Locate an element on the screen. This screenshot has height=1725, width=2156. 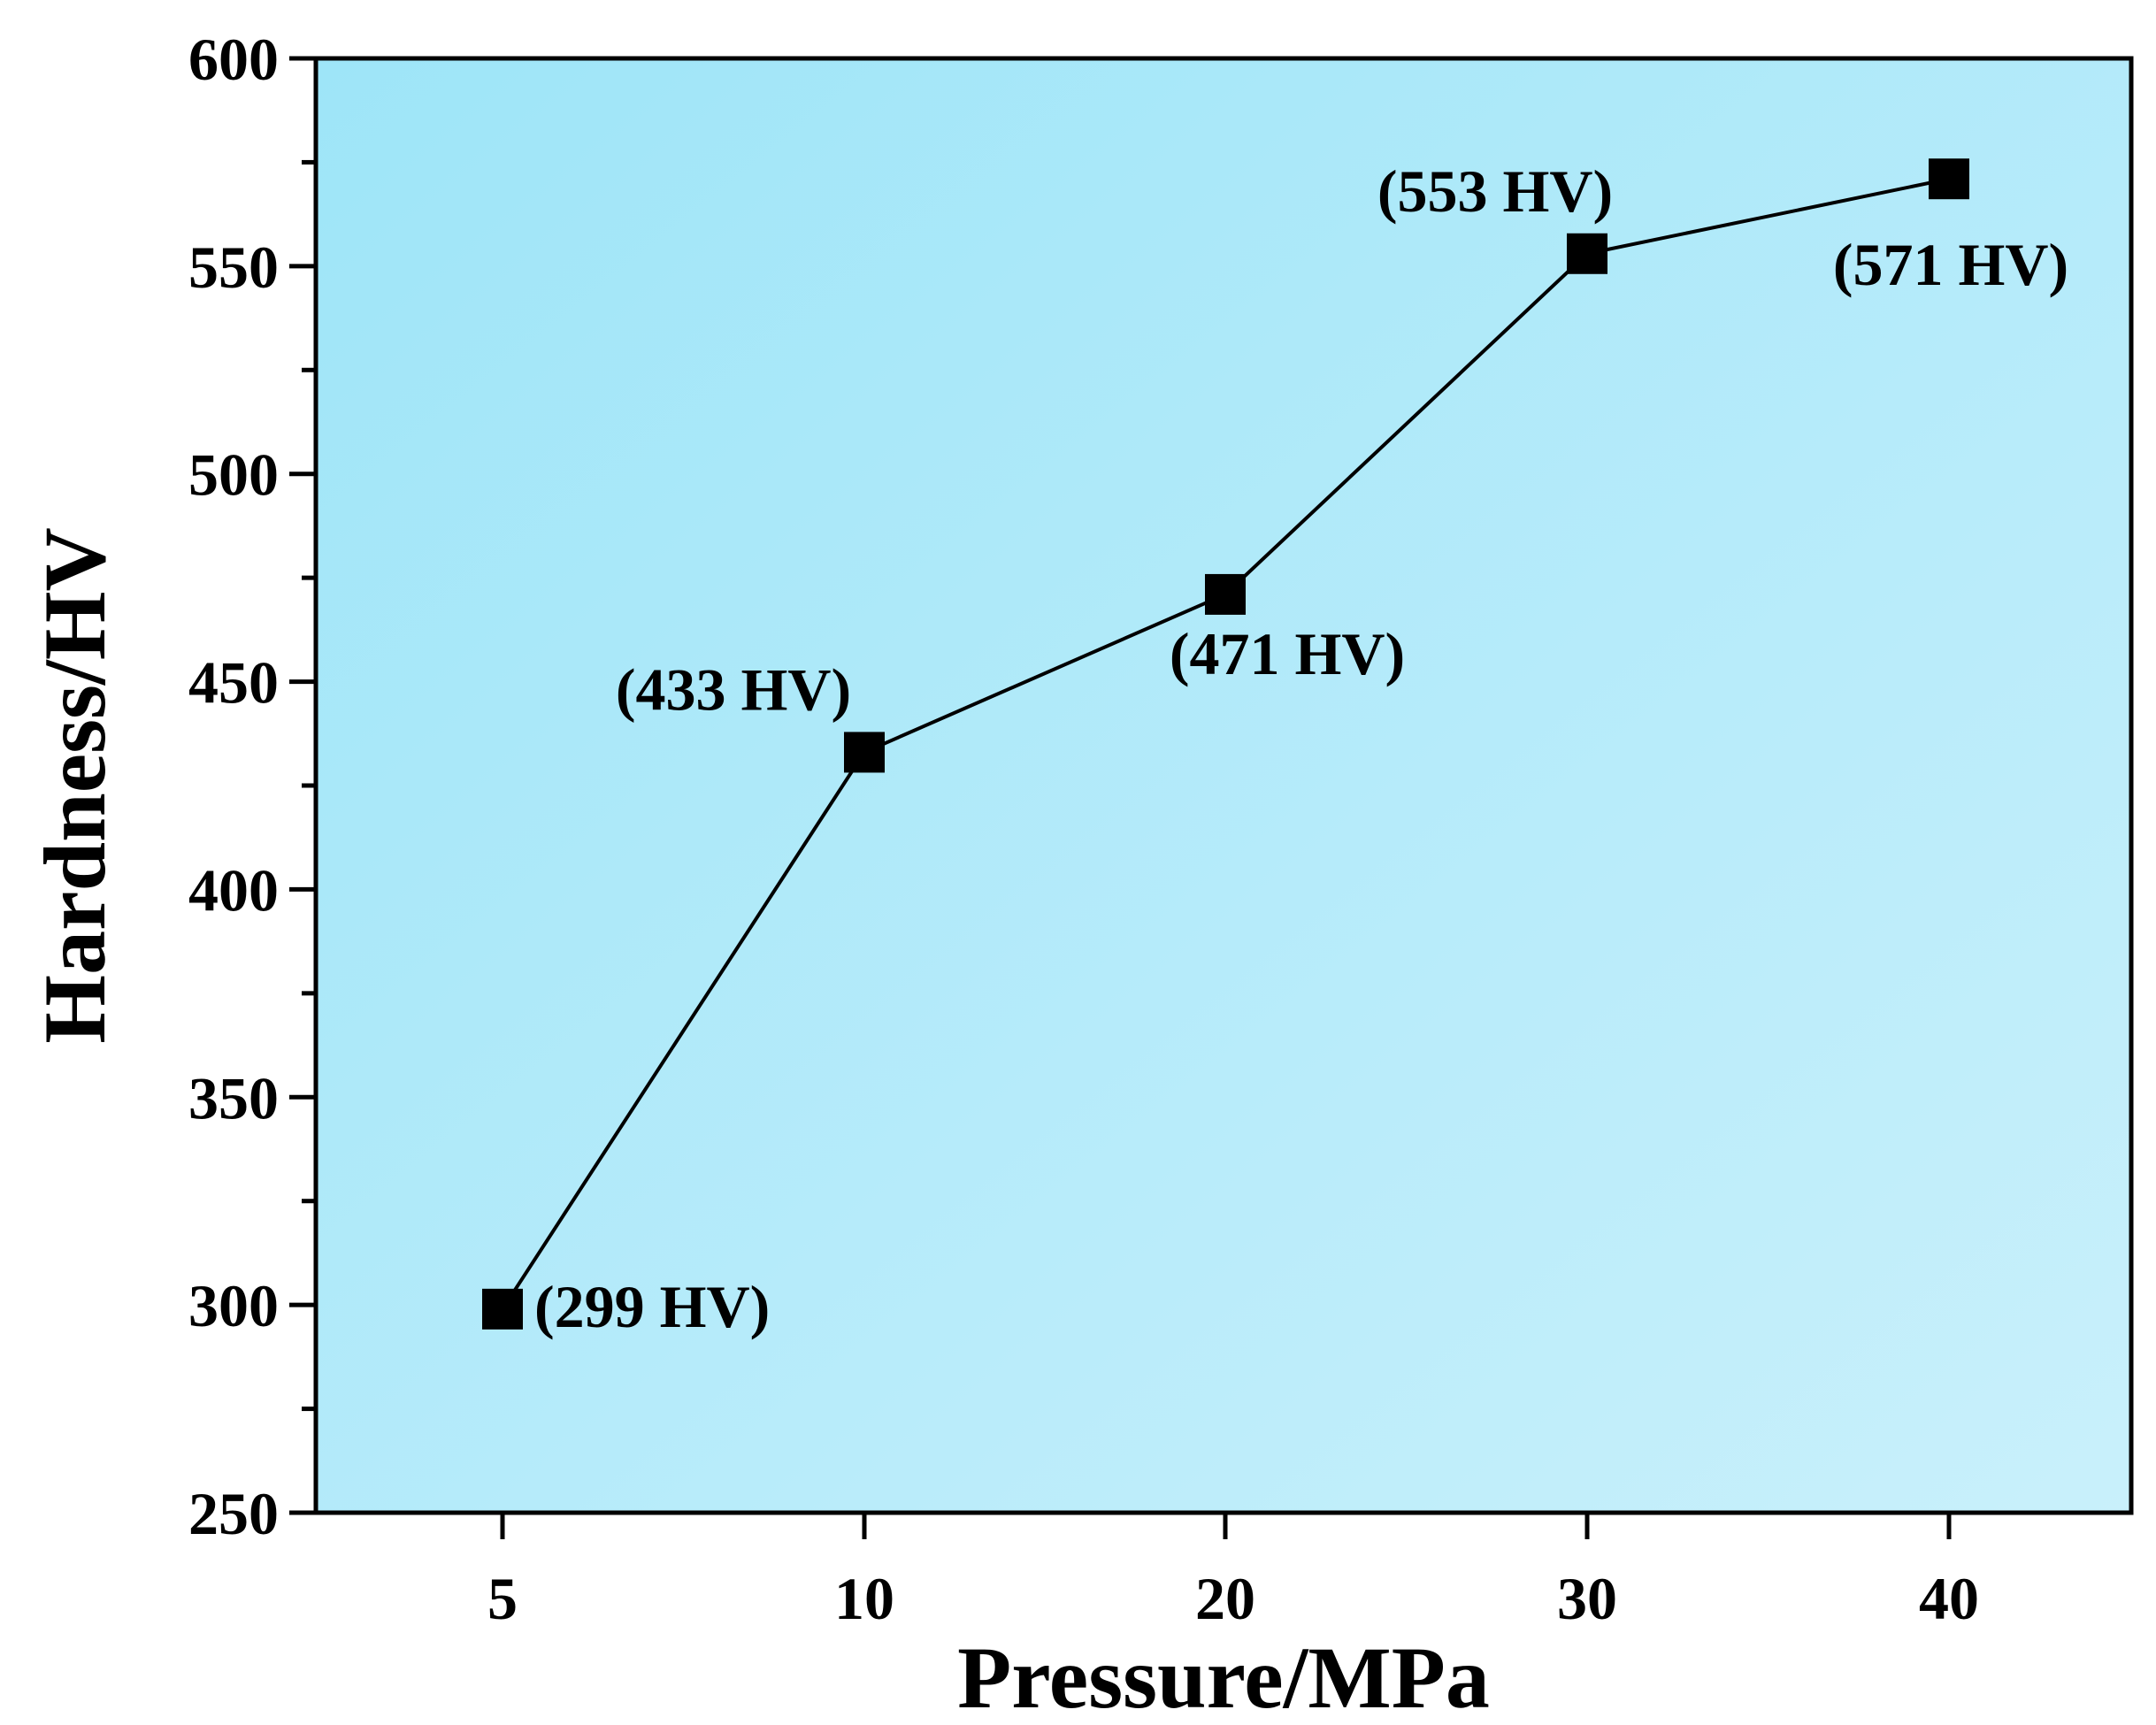
y-tick-label: 250 is located at coordinates (233, 1513).